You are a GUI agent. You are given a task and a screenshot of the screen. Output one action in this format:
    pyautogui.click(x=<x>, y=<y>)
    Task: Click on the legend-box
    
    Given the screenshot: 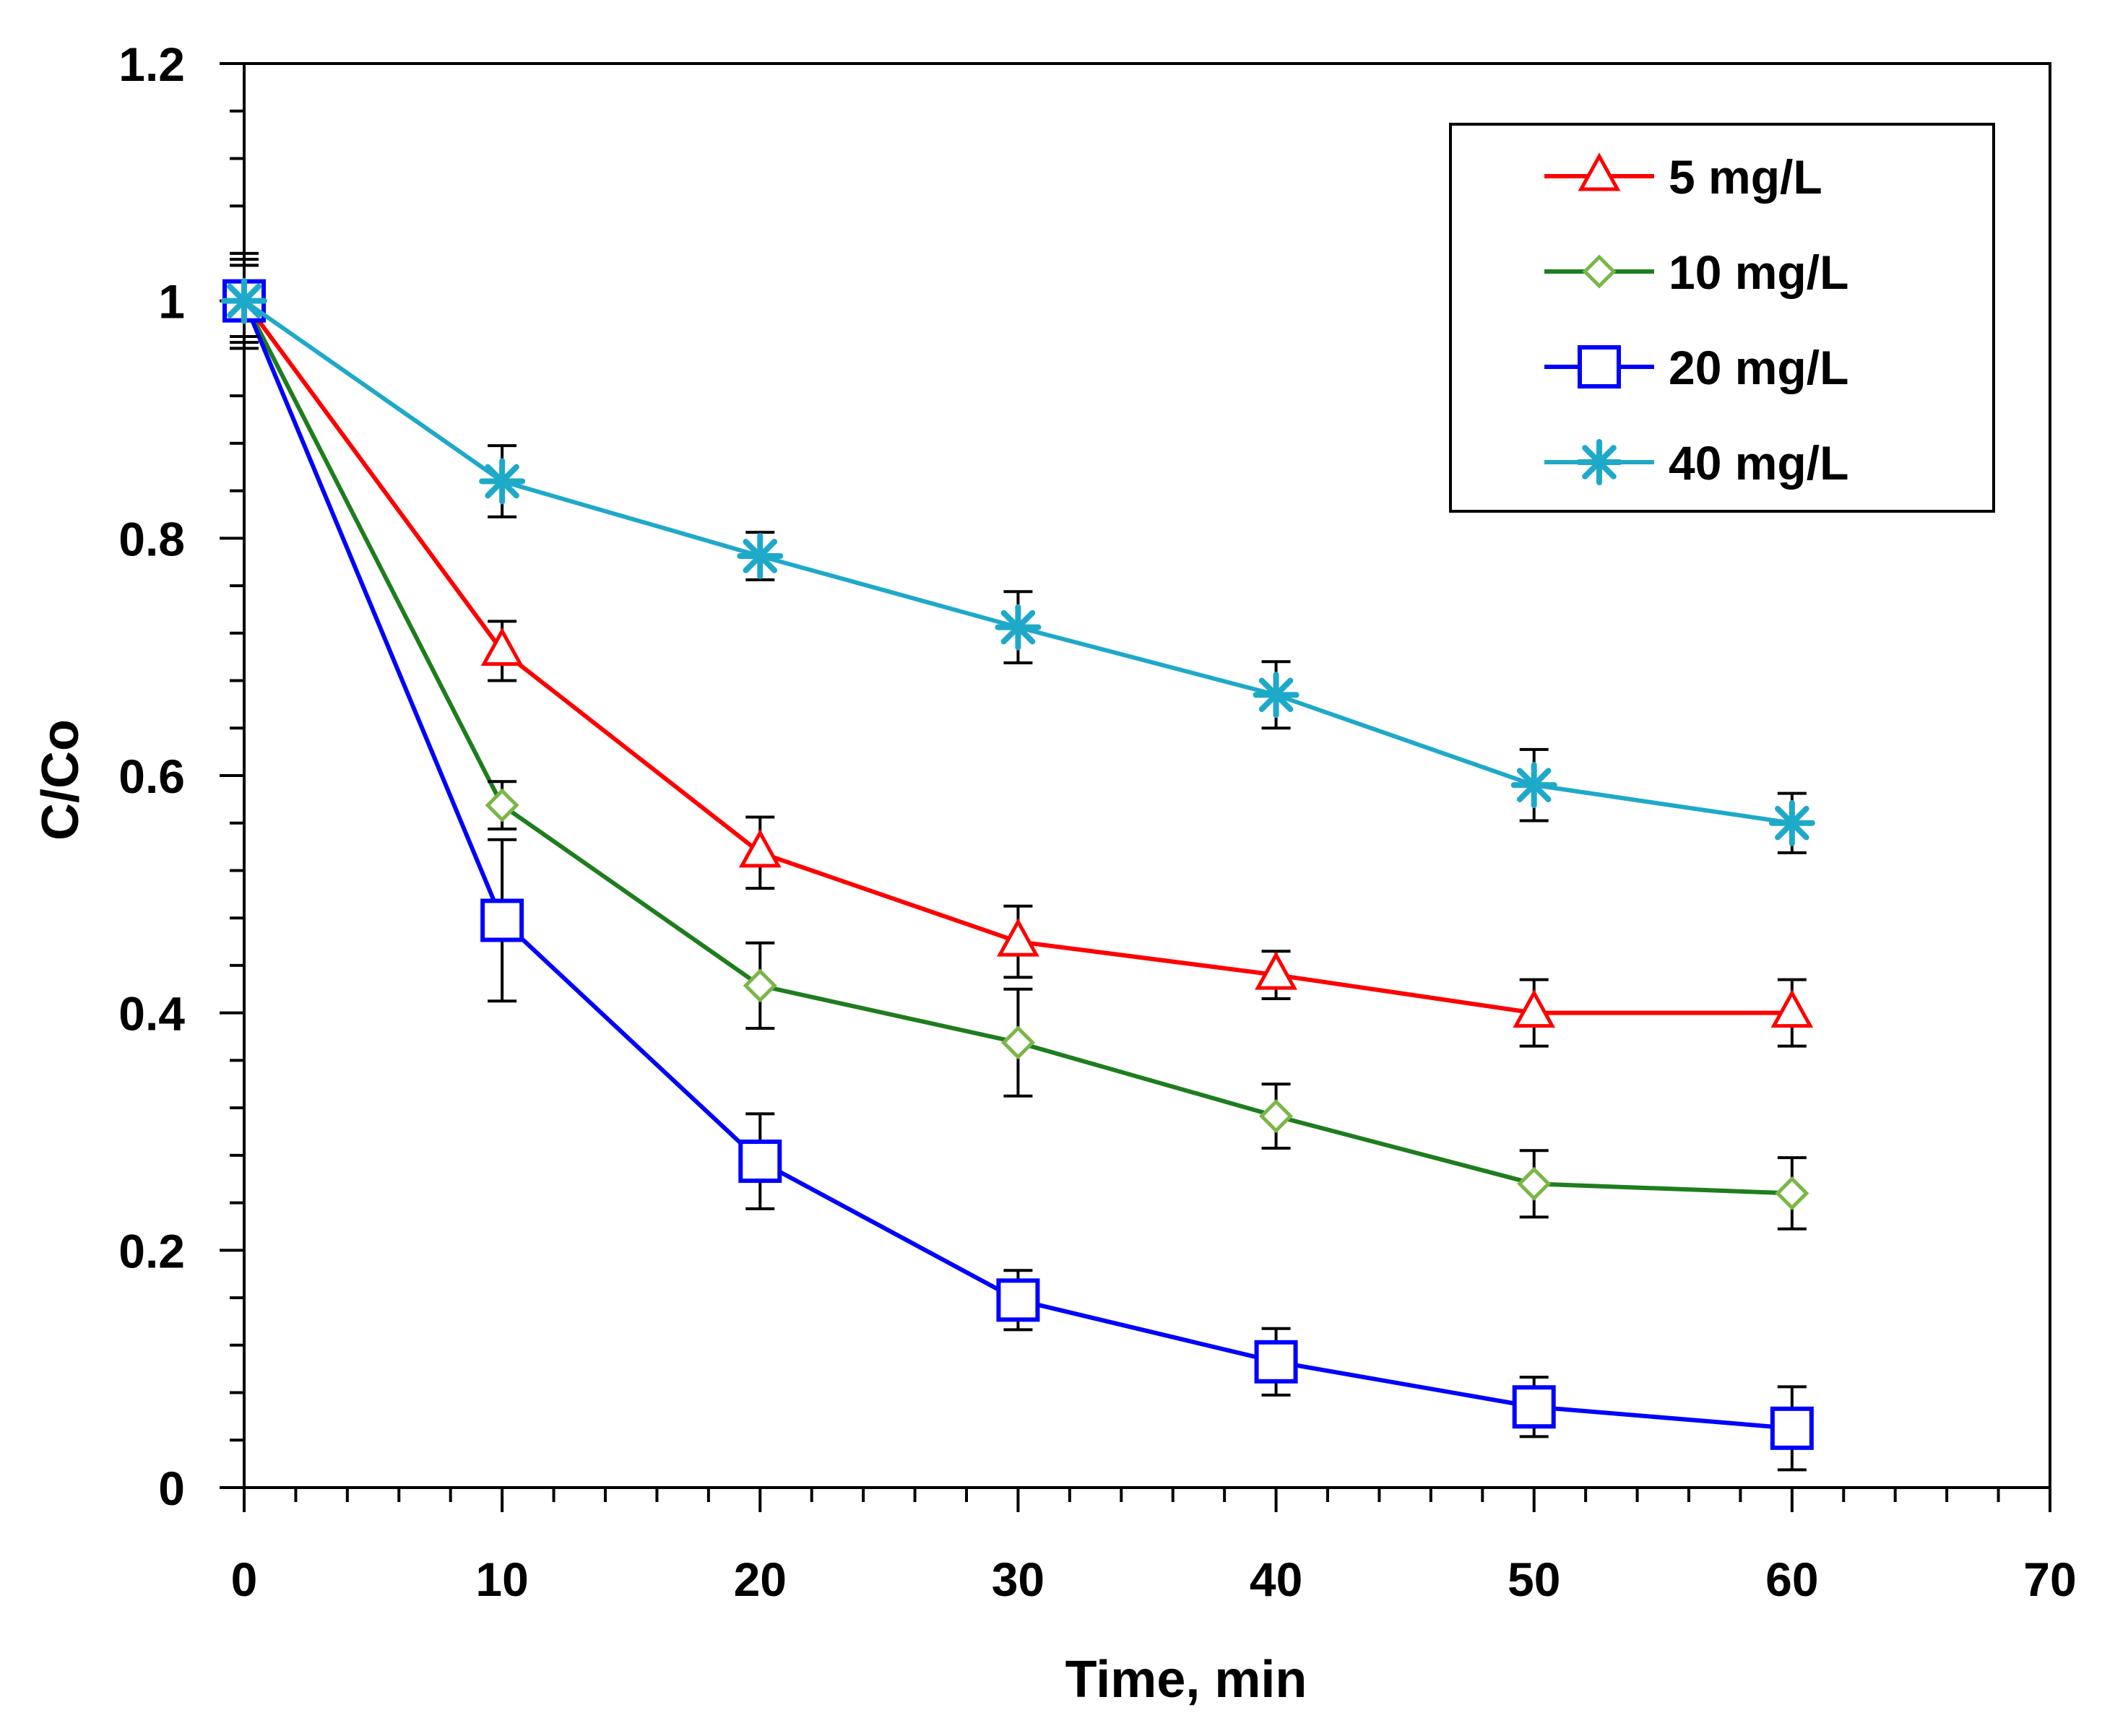 What is the action you would take?
    pyautogui.click(x=1722, y=318)
    